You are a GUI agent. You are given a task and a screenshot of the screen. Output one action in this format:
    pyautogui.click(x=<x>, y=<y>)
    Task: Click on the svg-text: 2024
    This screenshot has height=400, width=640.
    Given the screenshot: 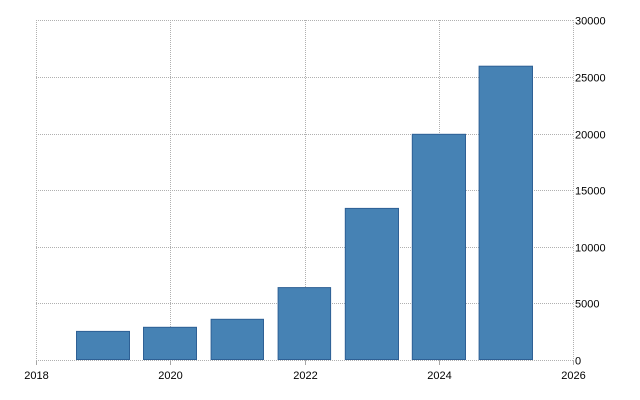 What is the action you would take?
    pyautogui.click(x=439, y=376)
    